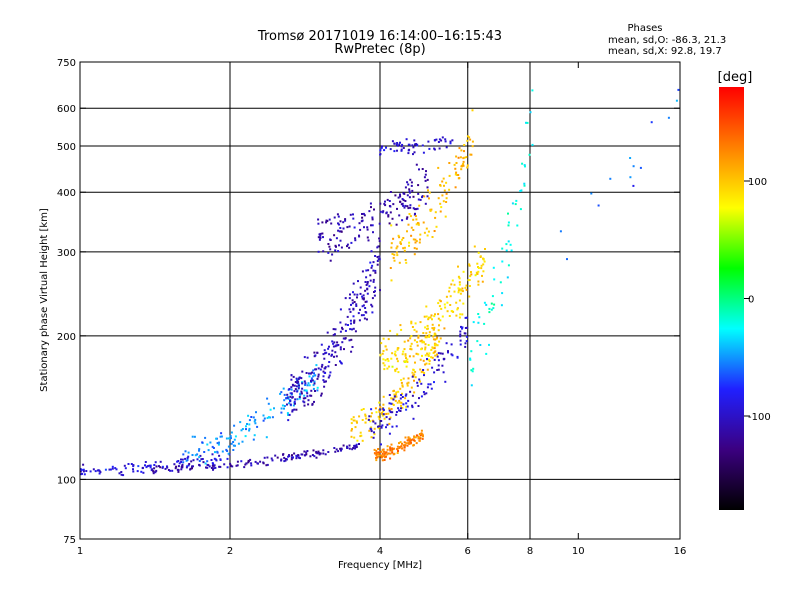  Describe the element at coordinates (731, 298) in the screenshot. I see `colorbar` at that location.